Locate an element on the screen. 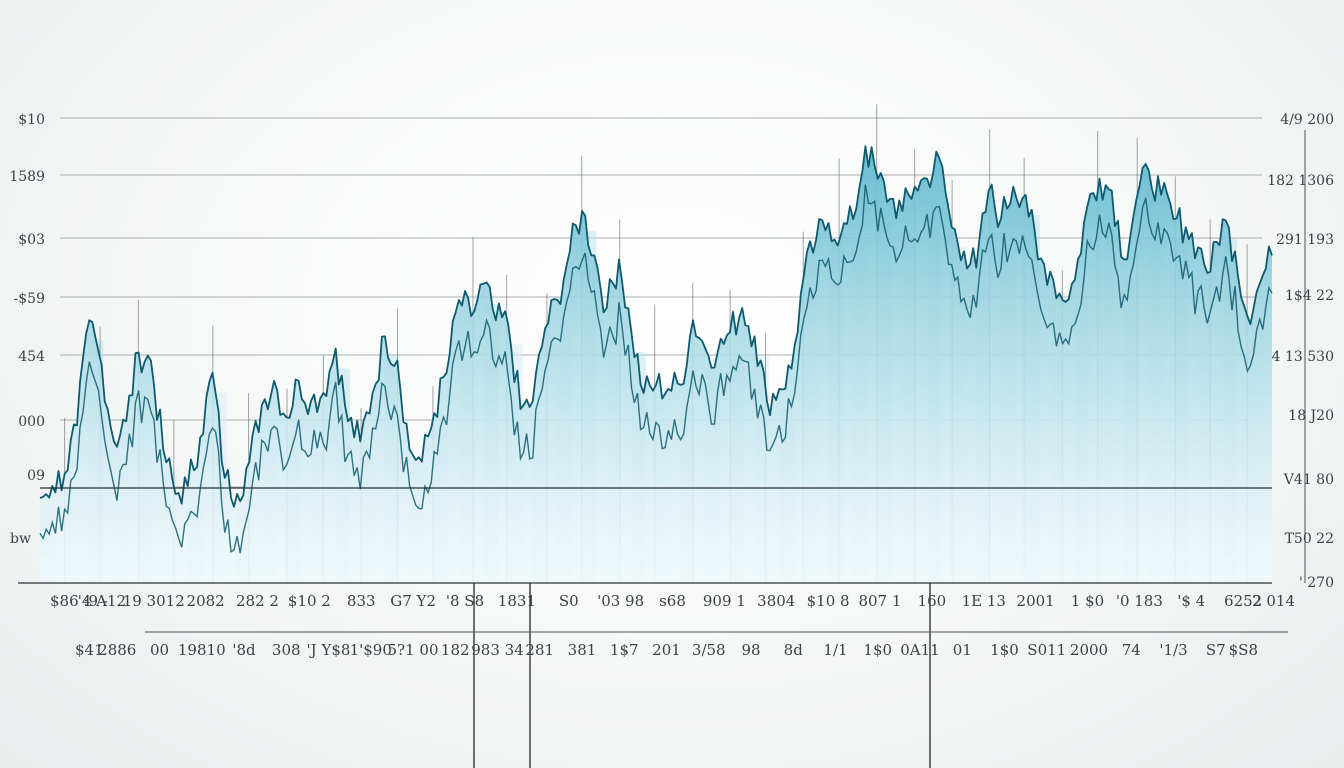 The height and width of the screenshot is (768, 1344). x-tick-label: s68 is located at coordinates (672, 601).